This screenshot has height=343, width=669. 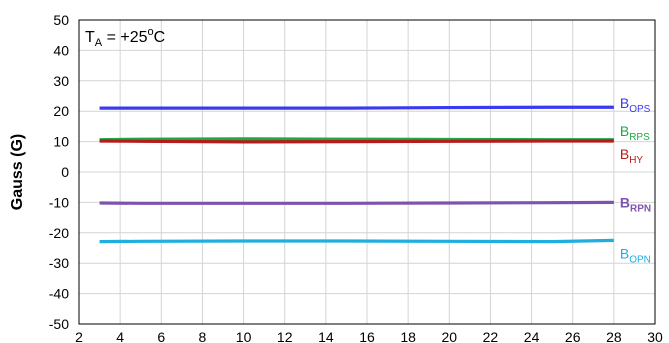 What do you see at coordinates (635, 255) in the screenshot?
I see `series-label-opn: BOPN` at bounding box center [635, 255].